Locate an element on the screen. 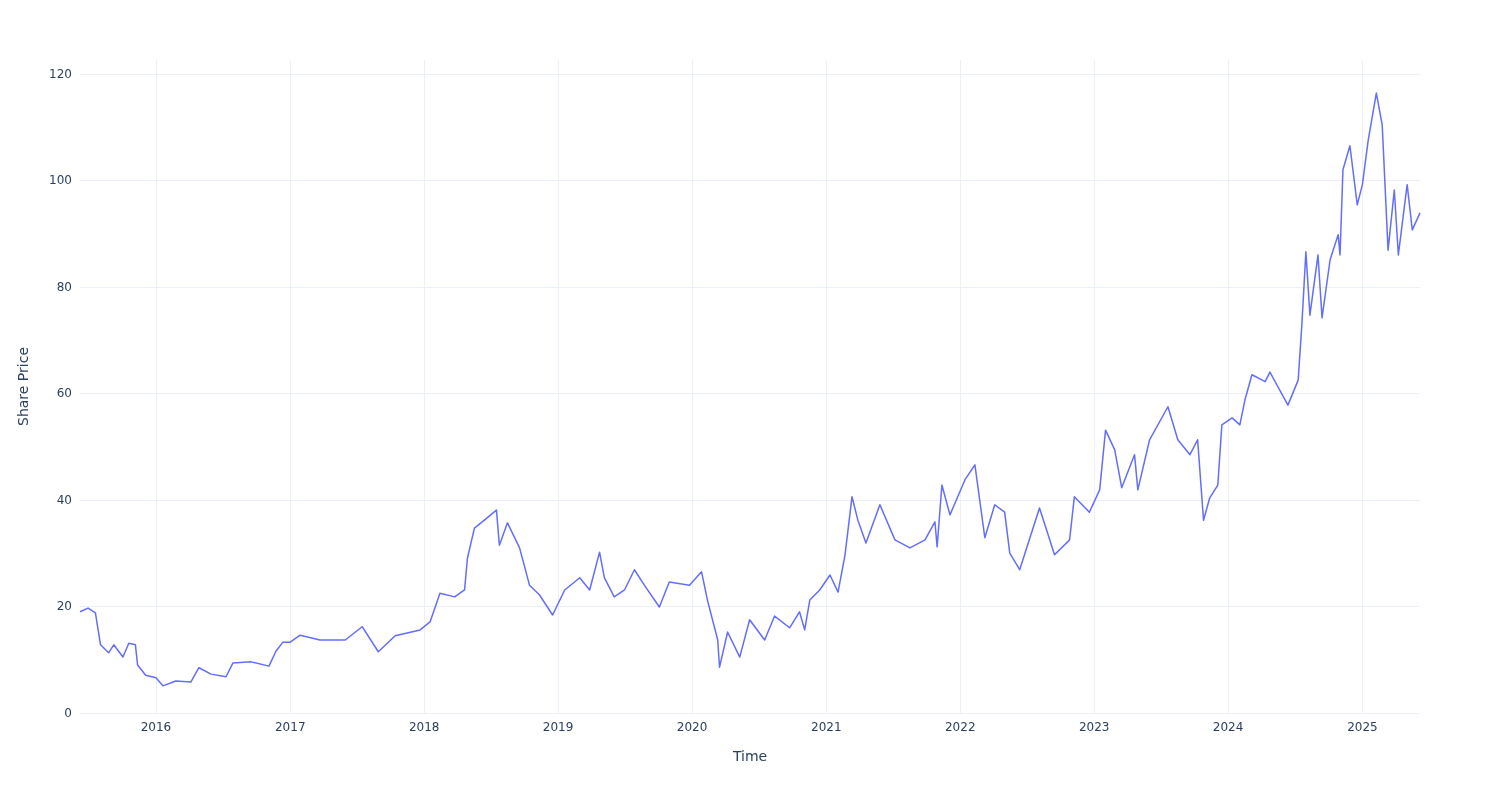 The image size is (1500, 800). y-tick-label: 100 is located at coordinates (60, 180).